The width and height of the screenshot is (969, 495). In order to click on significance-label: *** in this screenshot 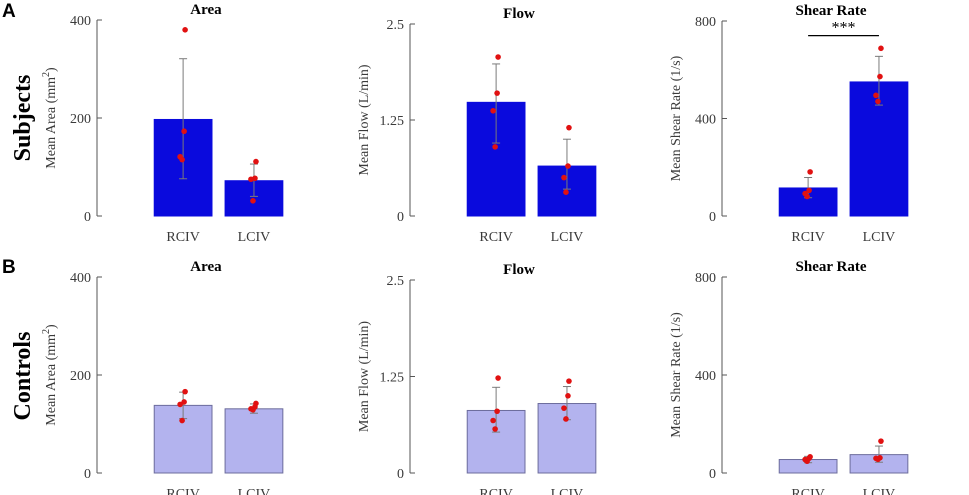, I will do `click(844, 28)`.